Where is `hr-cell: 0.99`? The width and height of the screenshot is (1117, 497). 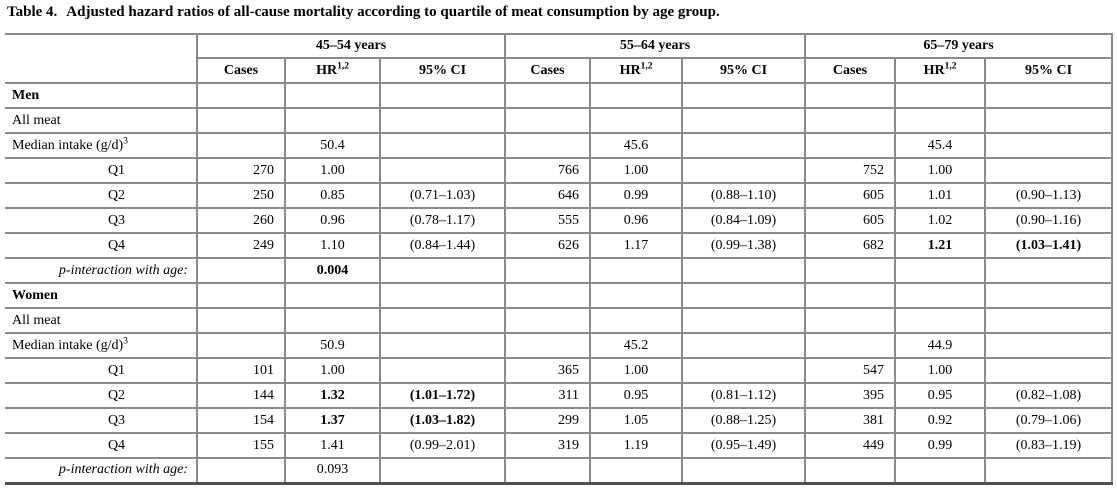
hr-cell: 0.99 is located at coordinates (636, 195).